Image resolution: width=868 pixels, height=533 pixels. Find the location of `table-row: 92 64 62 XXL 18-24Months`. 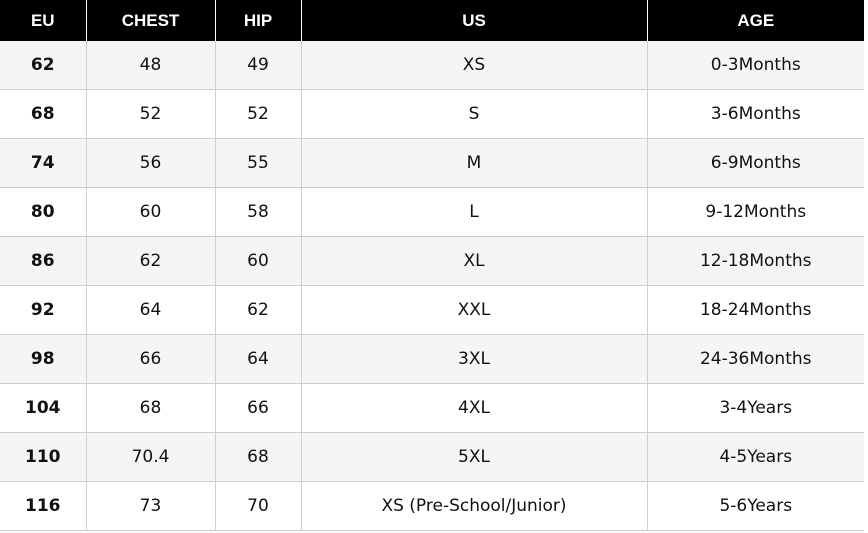

table-row: 92 64 62 XXL 18-24Months is located at coordinates (432, 310).